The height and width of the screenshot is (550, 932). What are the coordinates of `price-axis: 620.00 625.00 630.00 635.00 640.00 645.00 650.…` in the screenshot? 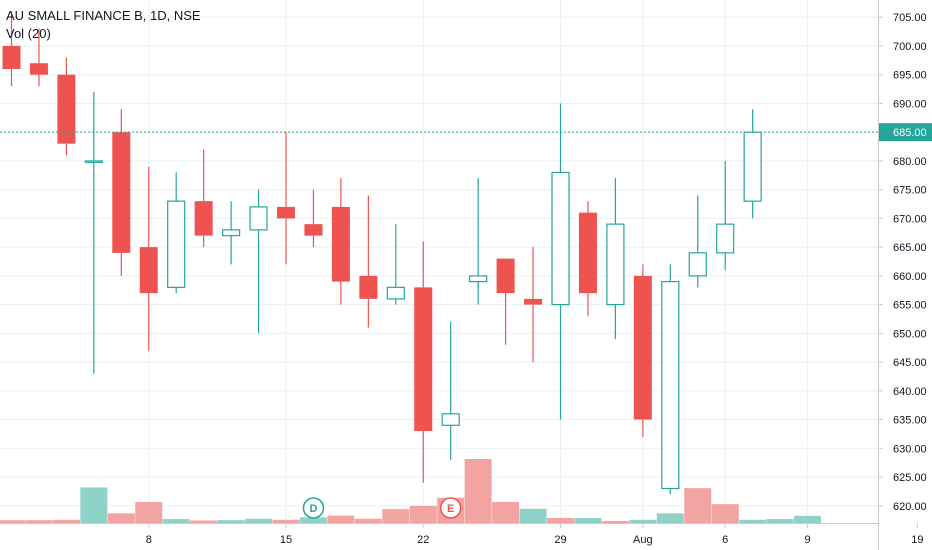 It's located at (905, 275).